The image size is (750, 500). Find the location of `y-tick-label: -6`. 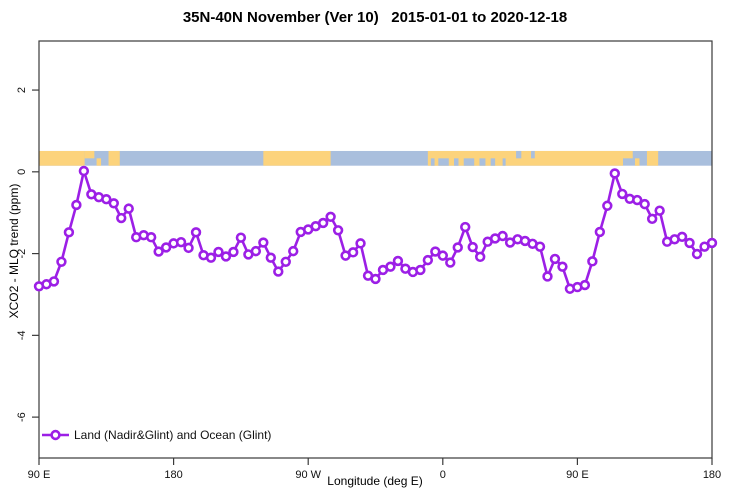

y-tick-label: -6 is located at coordinates (22, 417).